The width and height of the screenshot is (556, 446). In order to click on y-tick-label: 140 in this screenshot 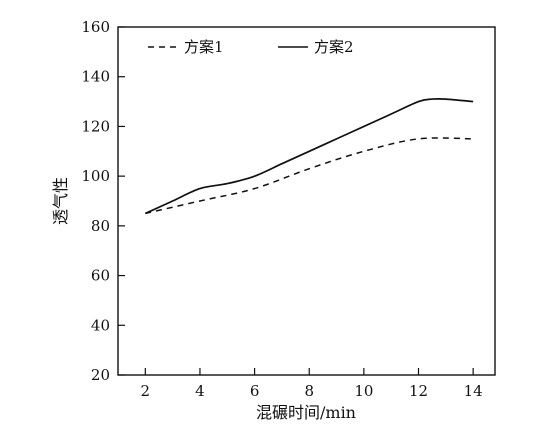, I will do `click(95, 77)`.